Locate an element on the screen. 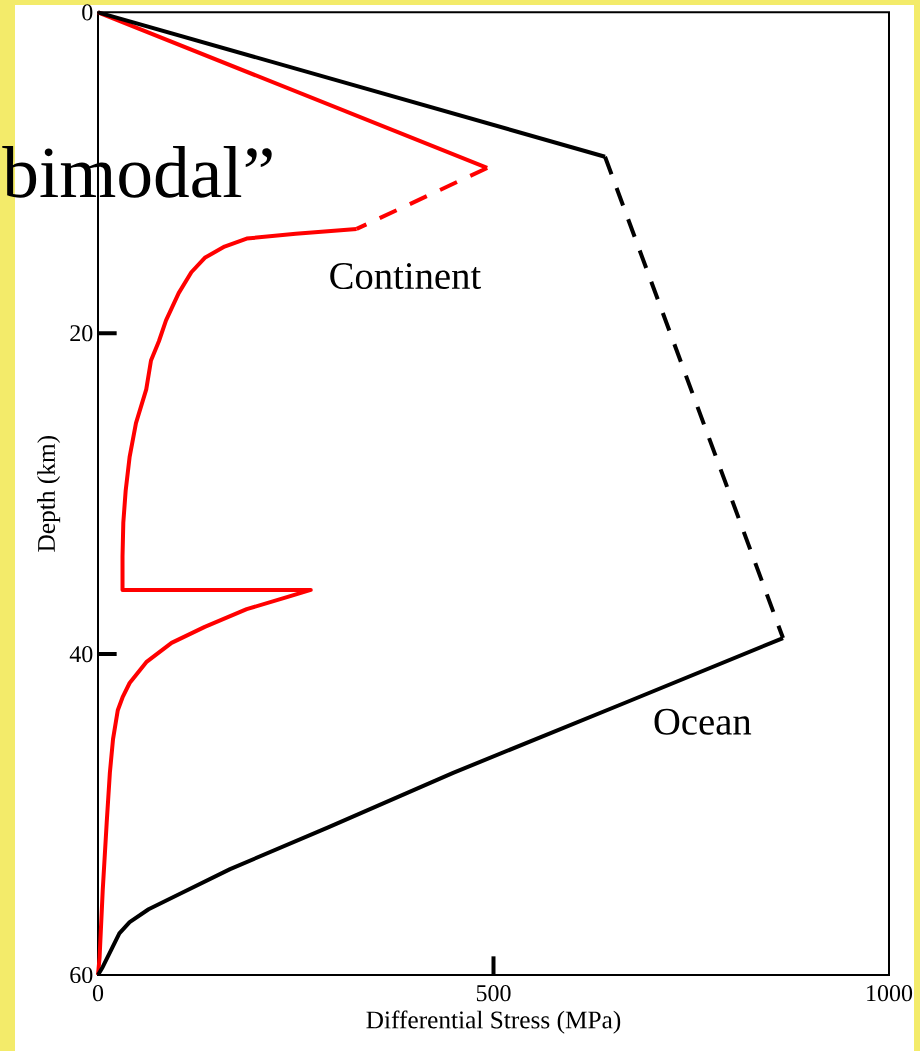 The image size is (920, 1051). y-tick-label: 40 is located at coordinates (81, 654).